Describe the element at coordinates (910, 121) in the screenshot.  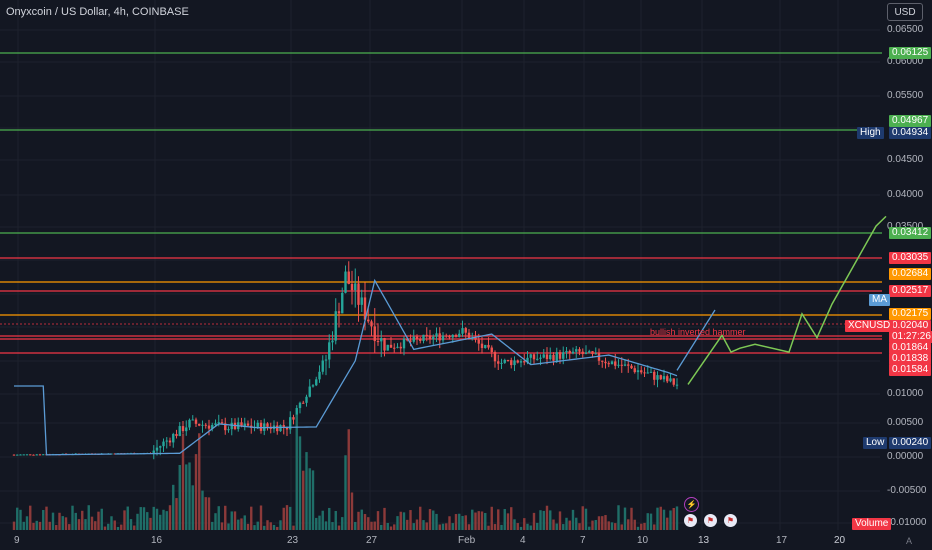
I see `price-label: 0.04967` at that location.